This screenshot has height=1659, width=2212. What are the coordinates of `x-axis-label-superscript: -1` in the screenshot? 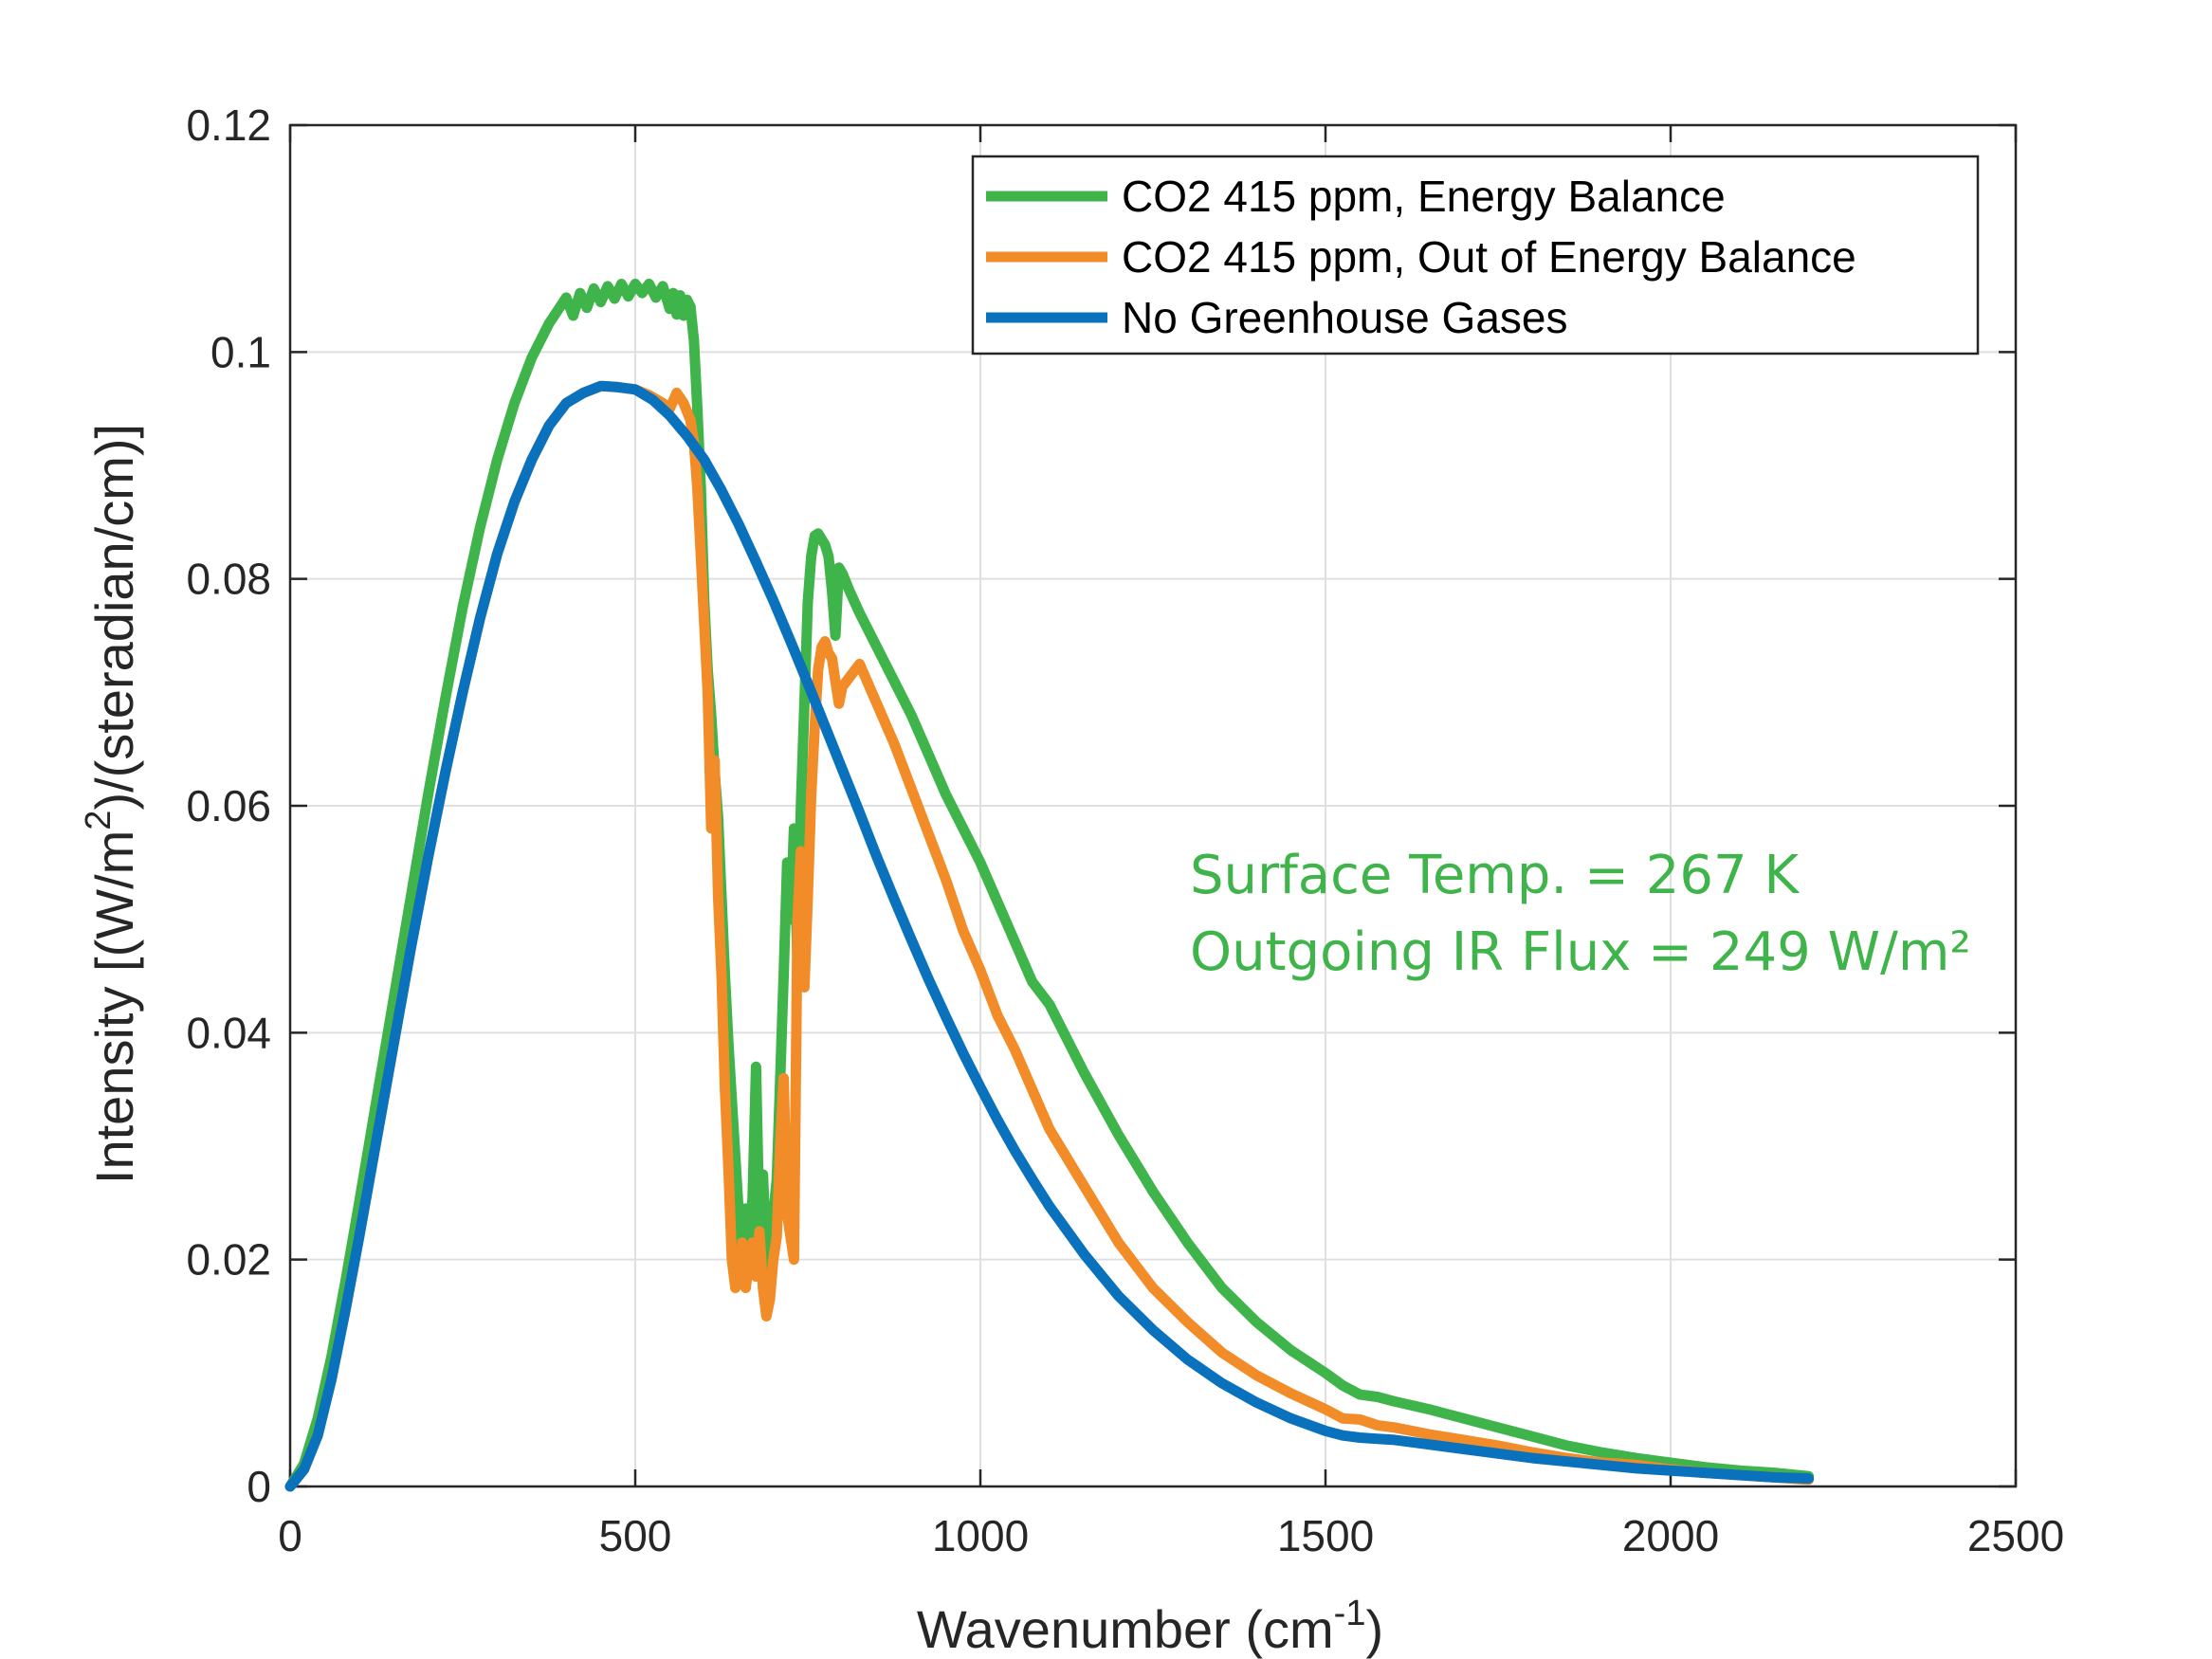 It's located at (1350, 1613).